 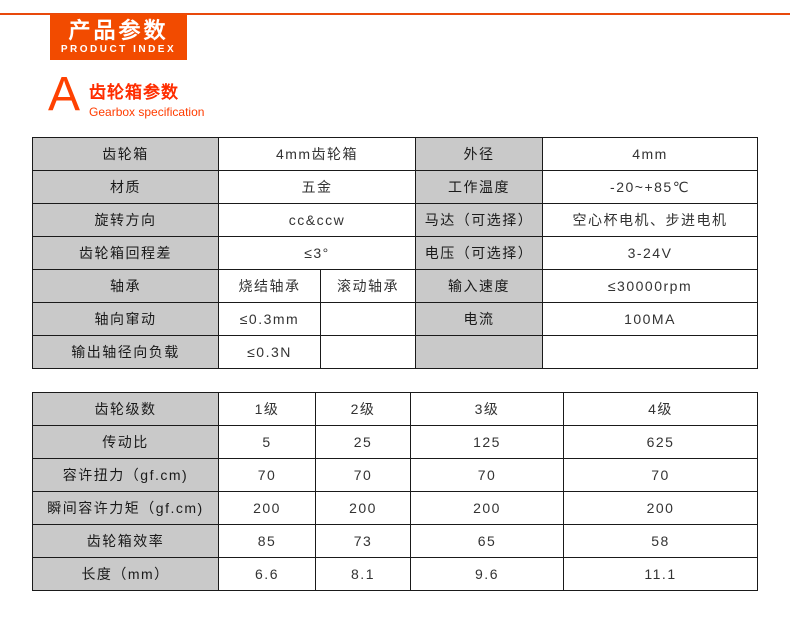 What do you see at coordinates (363, 541) in the screenshot?
I see `value-cell: 73` at bounding box center [363, 541].